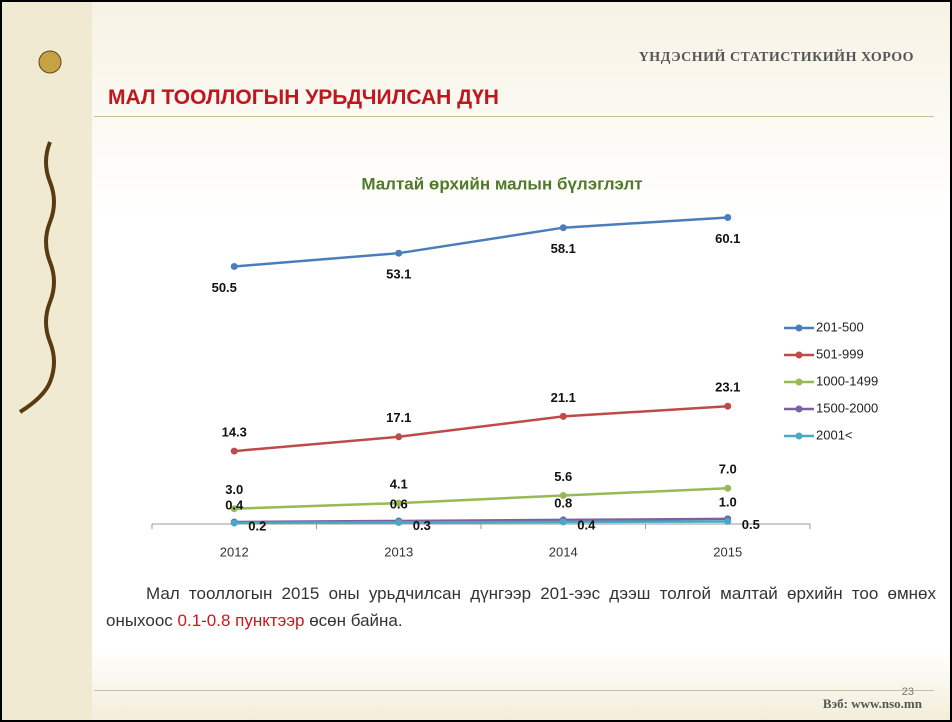 Image resolution: width=952 pixels, height=722 pixels. I want to click on data-label: 1.0, so click(728, 501).